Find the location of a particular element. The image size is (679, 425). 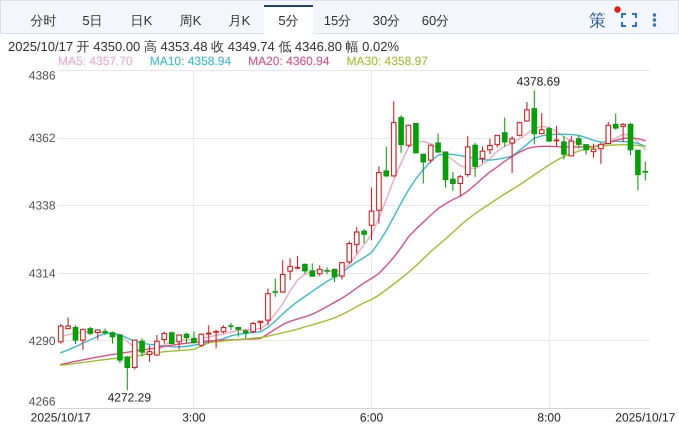

x-tick-label: 8:00 is located at coordinates (549, 417).